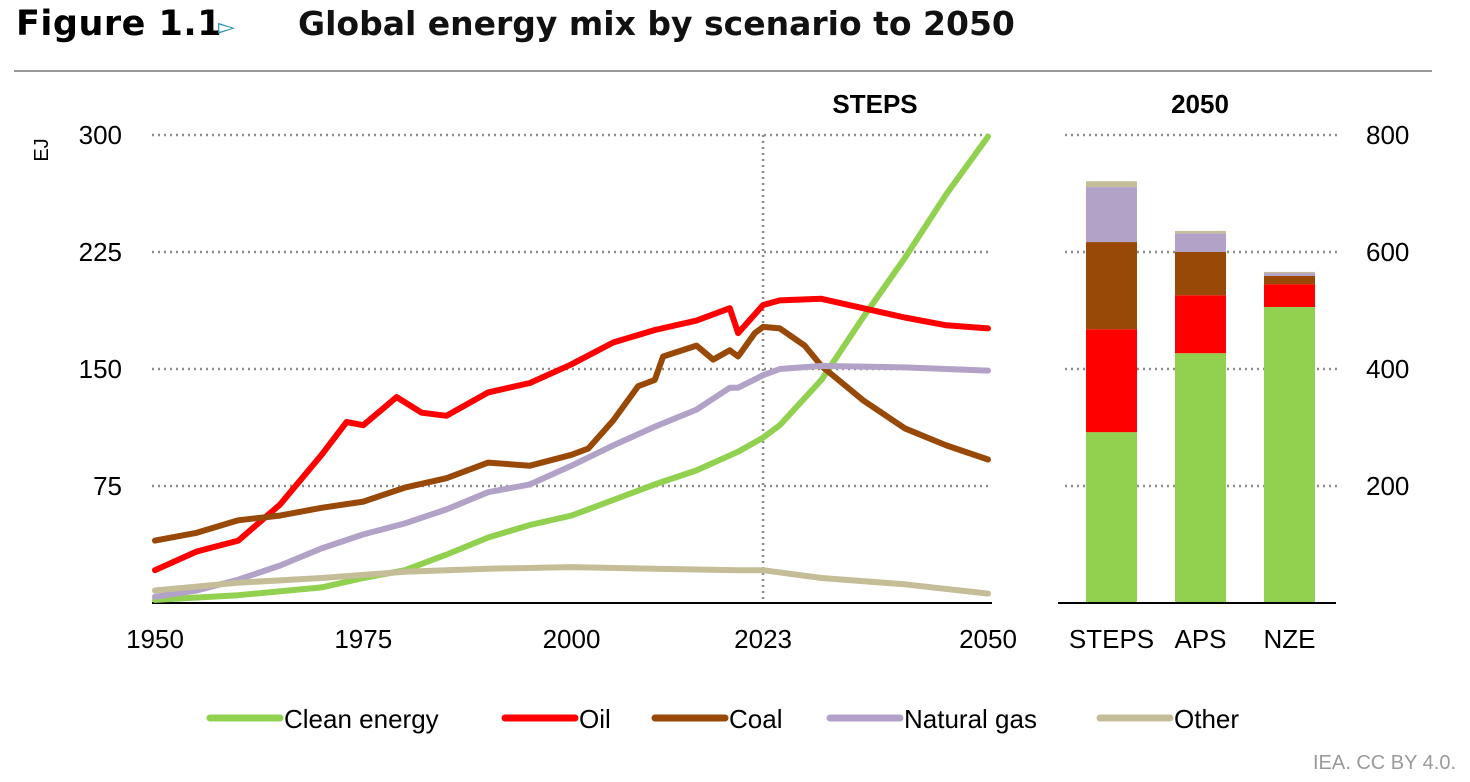 Image resolution: width=1470 pixels, height=782 pixels. What do you see at coordinates (1384, 763) in the screenshot?
I see `credit: IEA. CC BY 4.0.` at bounding box center [1384, 763].